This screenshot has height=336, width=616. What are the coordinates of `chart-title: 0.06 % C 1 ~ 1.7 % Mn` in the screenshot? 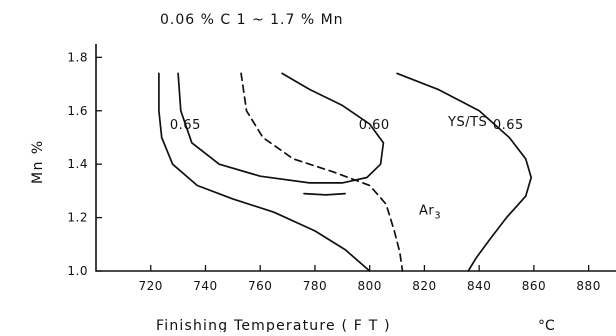 It's located at (252, 20).